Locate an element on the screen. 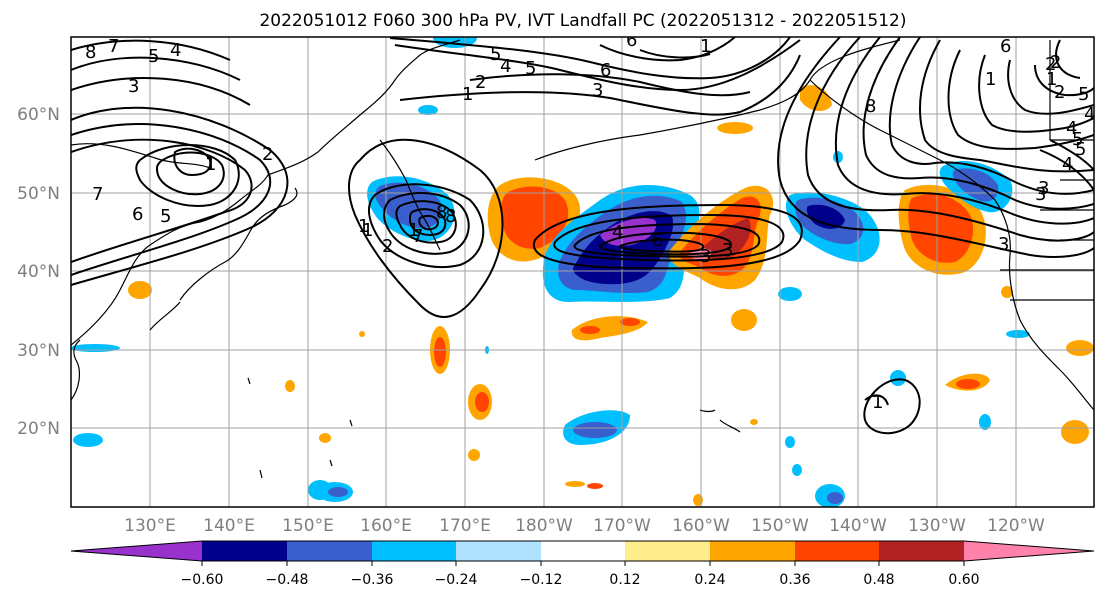  lon-label: 130°E is located at coordinates (150, 526).